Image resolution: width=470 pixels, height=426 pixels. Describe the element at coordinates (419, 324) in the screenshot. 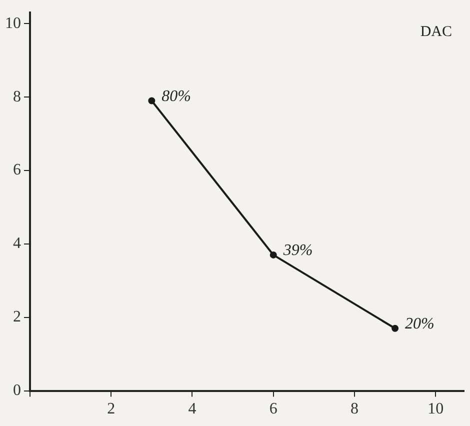

I see `annotation: 20%` at that location.